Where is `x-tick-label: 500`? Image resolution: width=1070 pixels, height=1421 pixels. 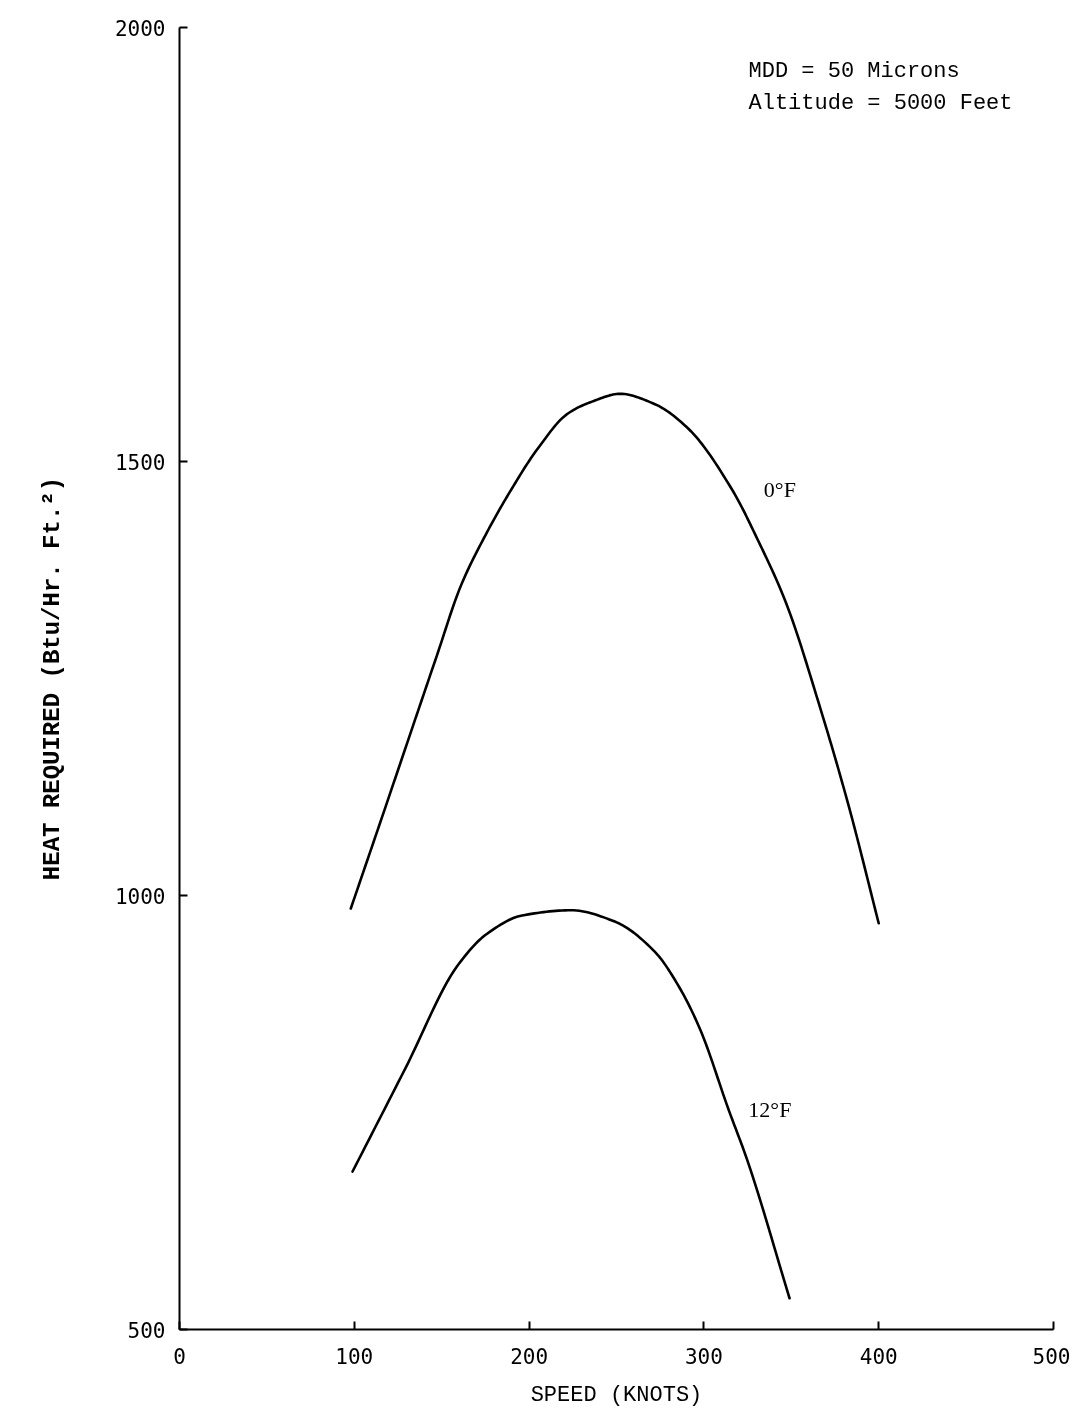 x-tick-label: 500 is located at coordinates (1051, 1356).